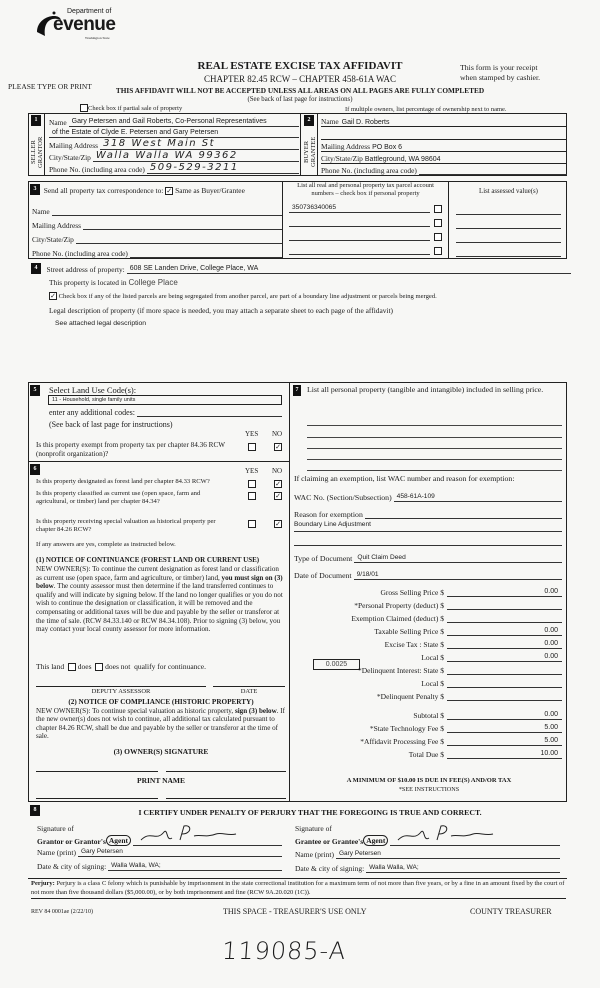 This screenshot has height=988, width=600. I want to click on forest-no-checkbox: ✓, so click(278, 484).